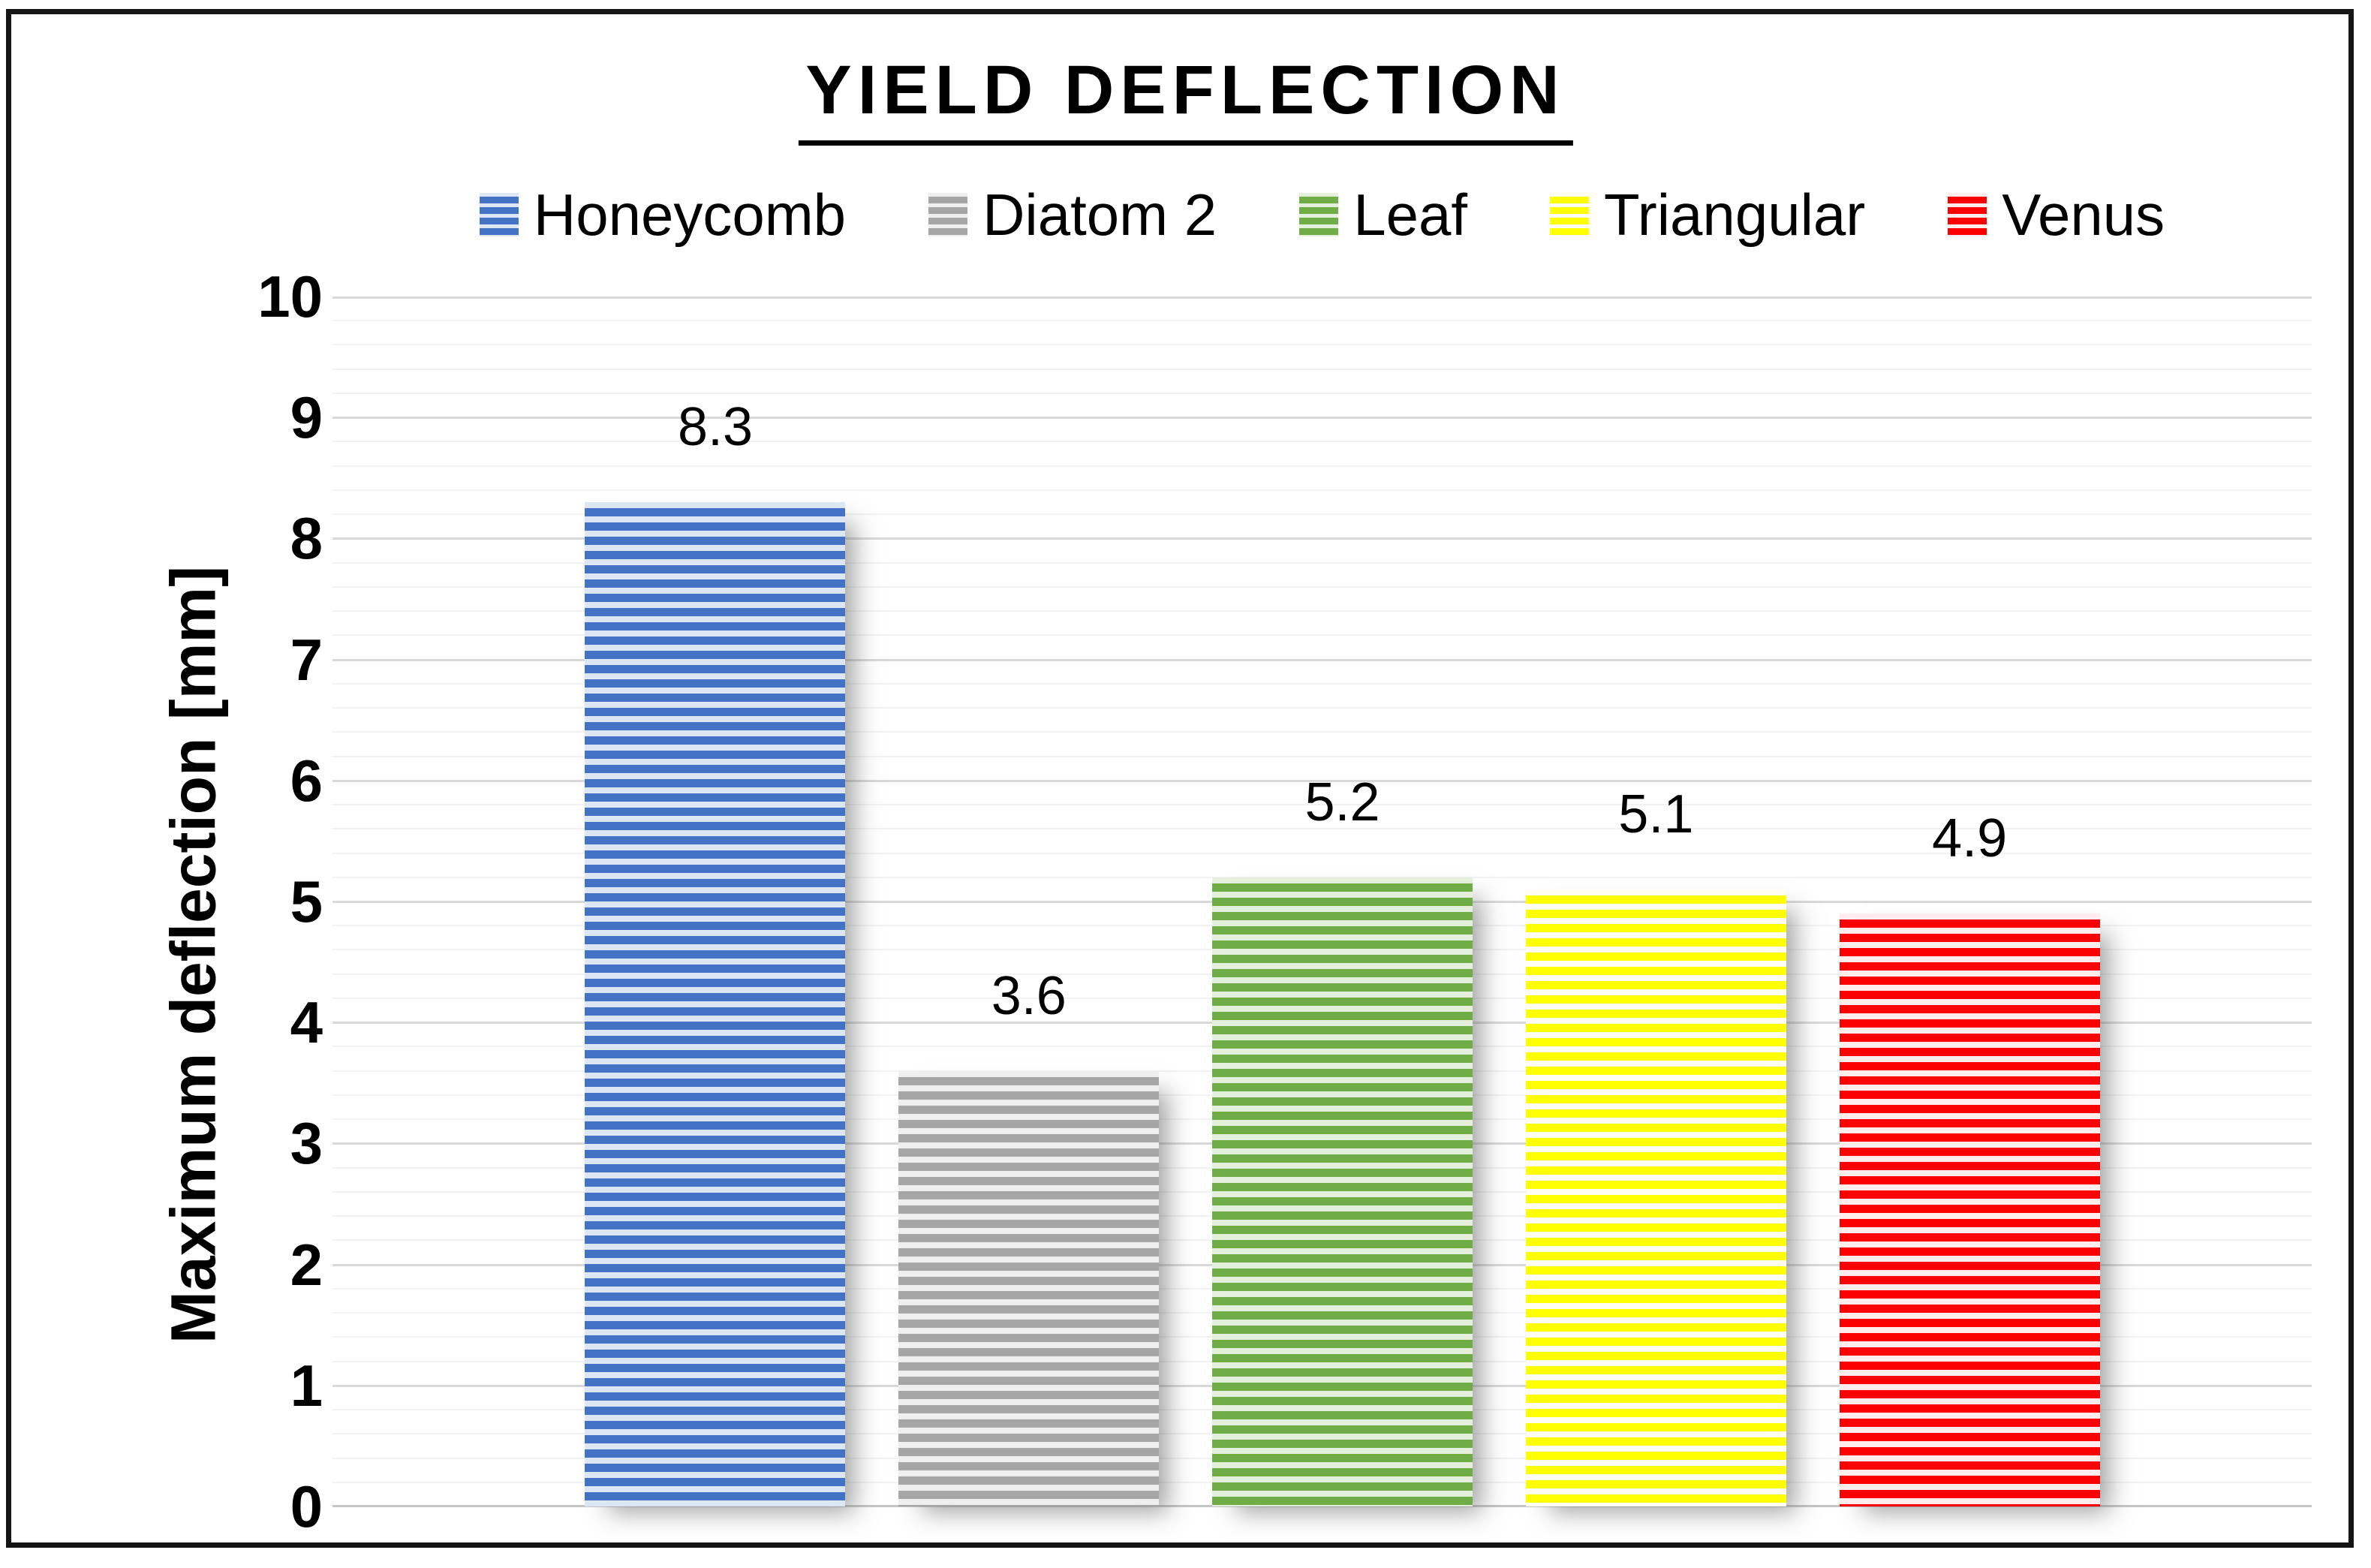 This screenshot has height=1568, width=2371. Describe the element at coordinates (1185, 98) in the screenshot. I see `chart-title: YIELD DEFLECTION` at that location.